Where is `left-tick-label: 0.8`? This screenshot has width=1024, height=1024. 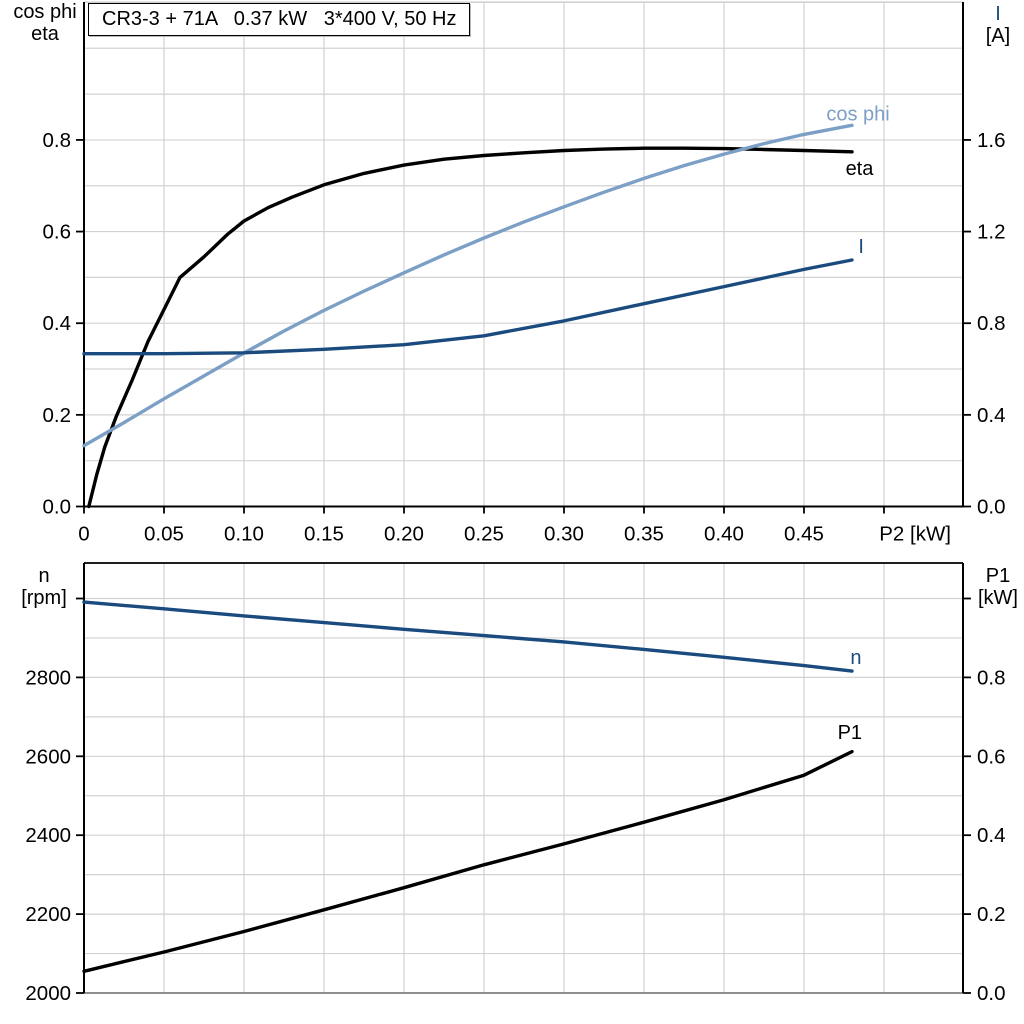 left-tick-label: 0.8 is located at coordinates (57, 140).